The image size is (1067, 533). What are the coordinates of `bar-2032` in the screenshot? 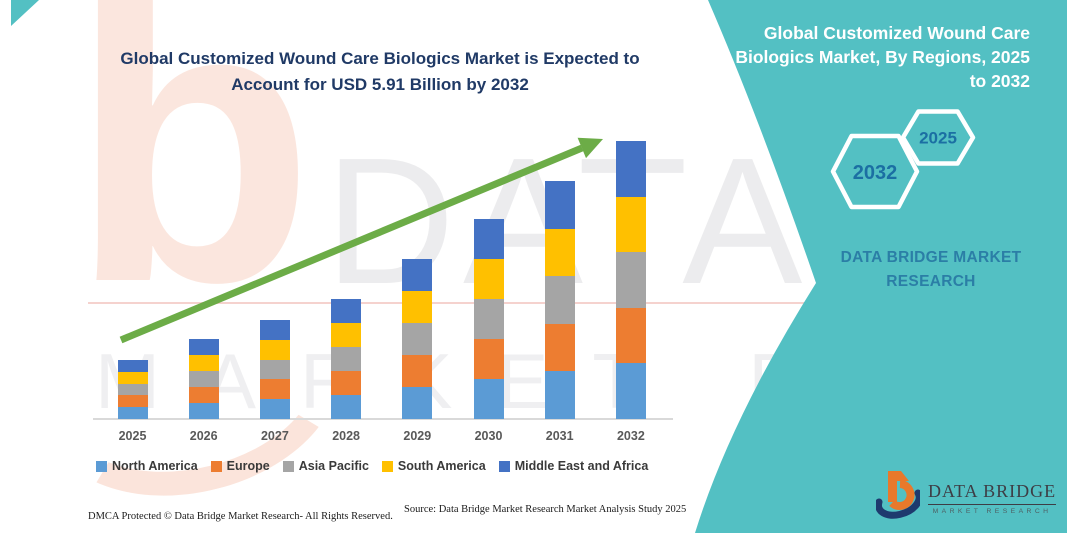 It's located at (630, 280).